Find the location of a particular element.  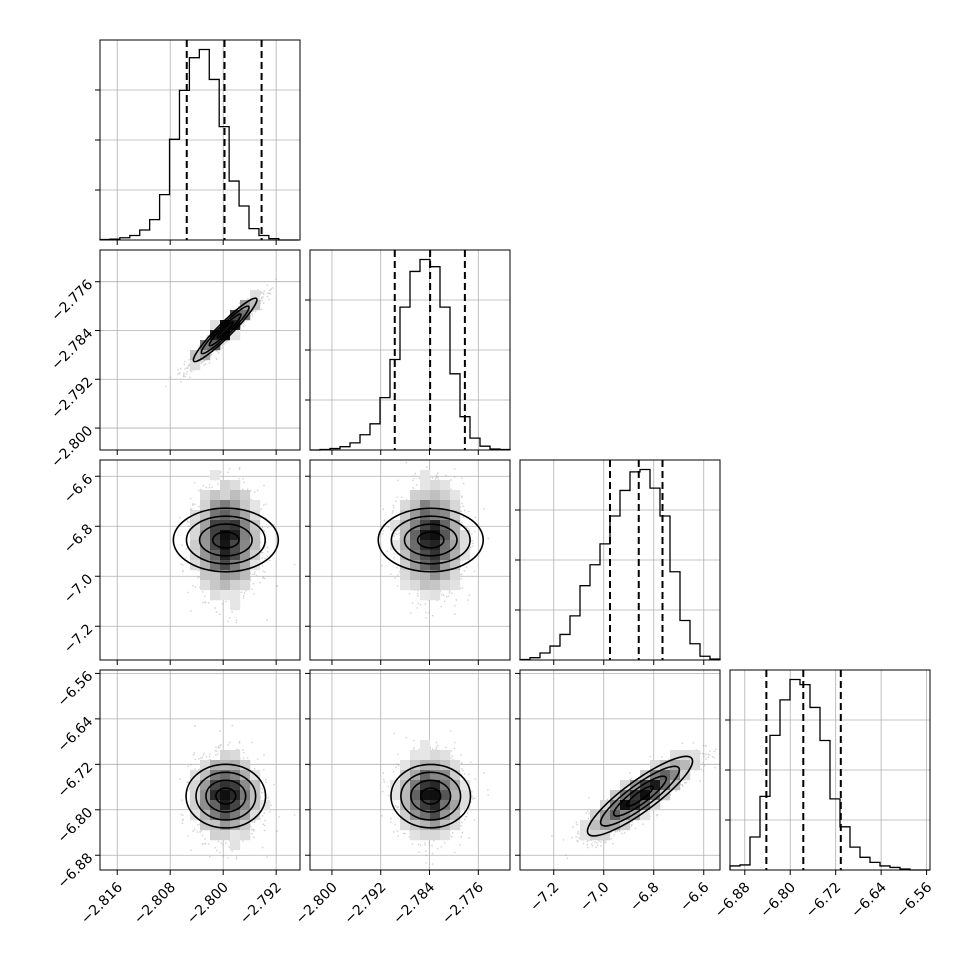

x-tick-label: −7.2 is located at coordinates (544, 896).